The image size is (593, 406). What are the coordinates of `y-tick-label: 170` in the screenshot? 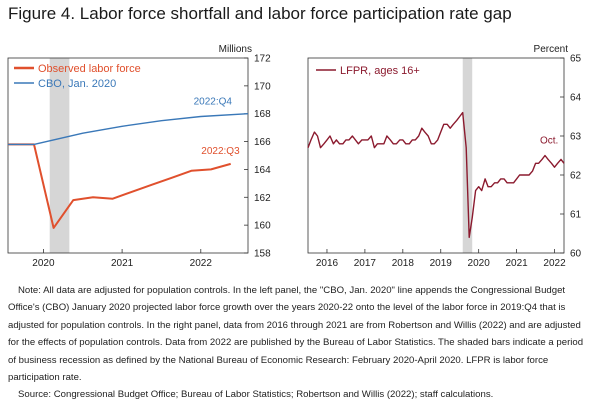 It's located at (262, 86).